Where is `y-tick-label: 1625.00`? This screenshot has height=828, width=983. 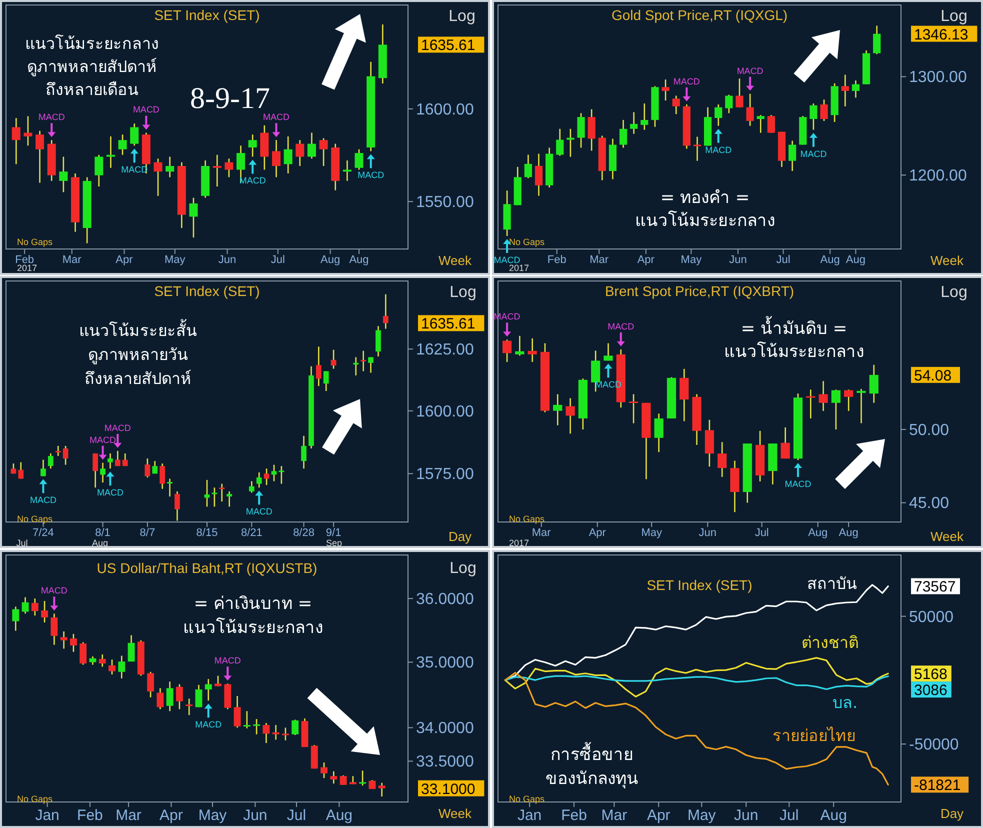
y-tick-label: 1625.00 is located at coordinates (445, 350).